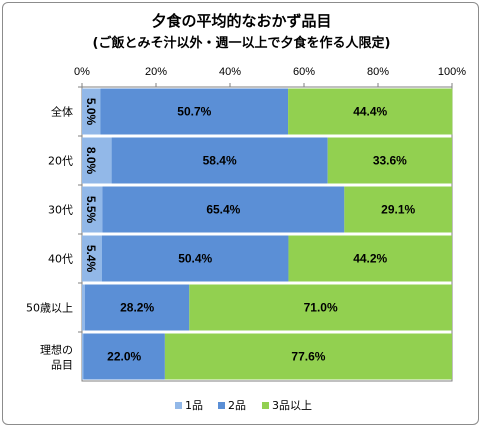  I want to click on category-label: 20代, so click(60, 161).